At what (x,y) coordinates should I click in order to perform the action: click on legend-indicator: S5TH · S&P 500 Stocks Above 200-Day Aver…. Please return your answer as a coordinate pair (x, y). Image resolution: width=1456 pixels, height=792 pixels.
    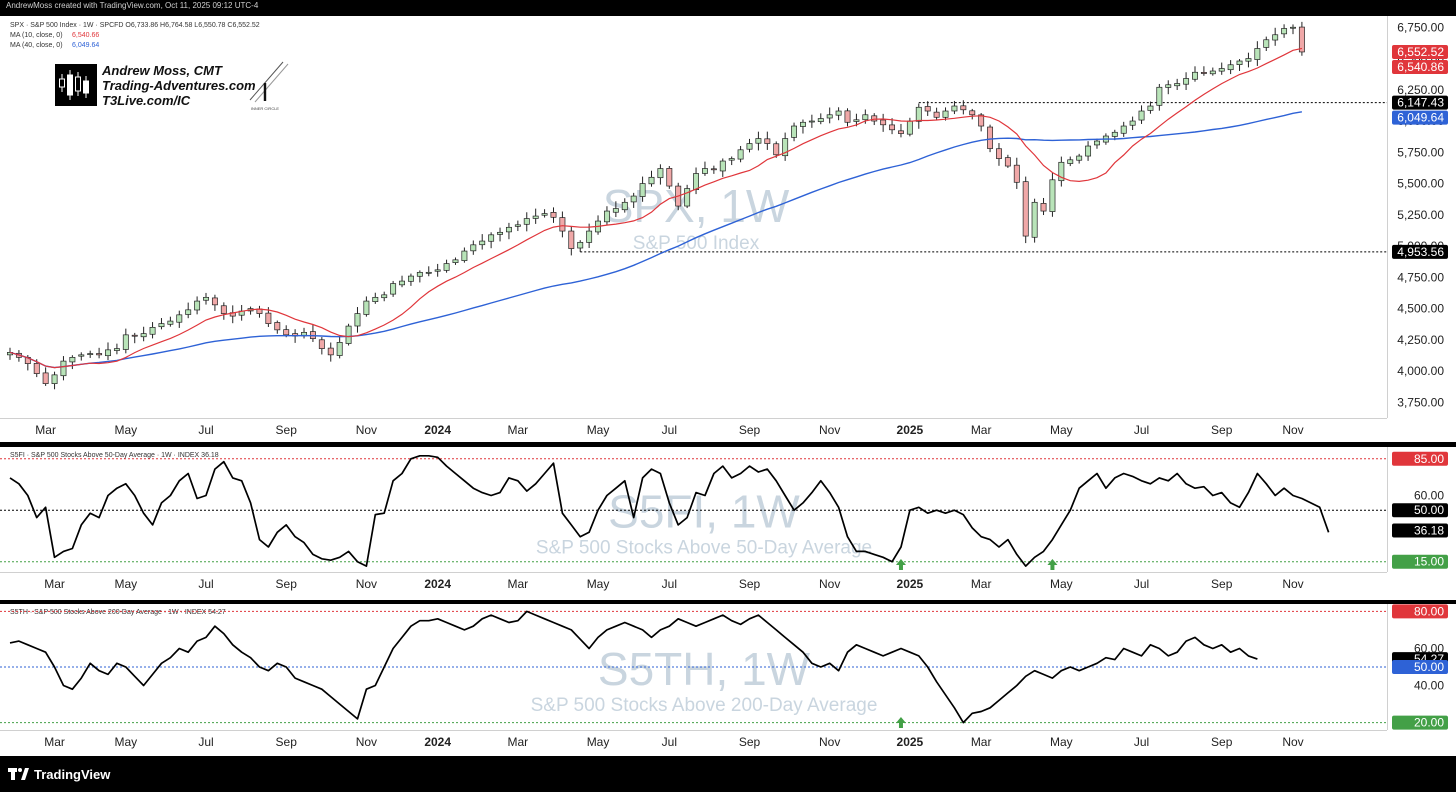
    Looking at the image, I should click on (118, 612).